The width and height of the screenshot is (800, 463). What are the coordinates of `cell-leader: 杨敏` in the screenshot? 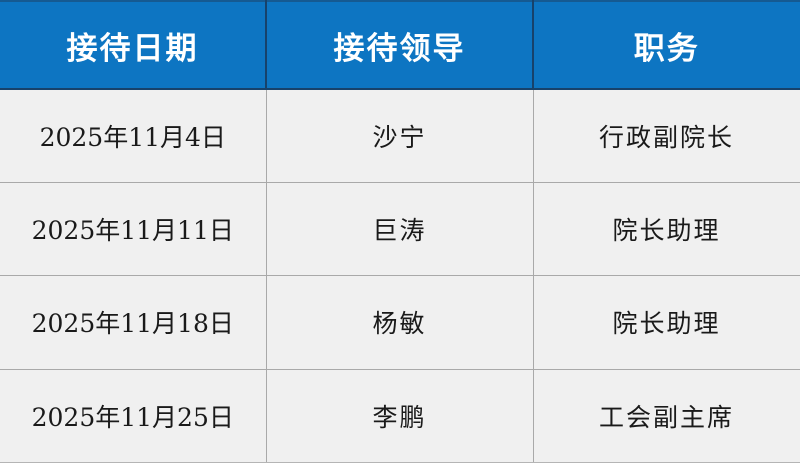 It's located at (400, 322).